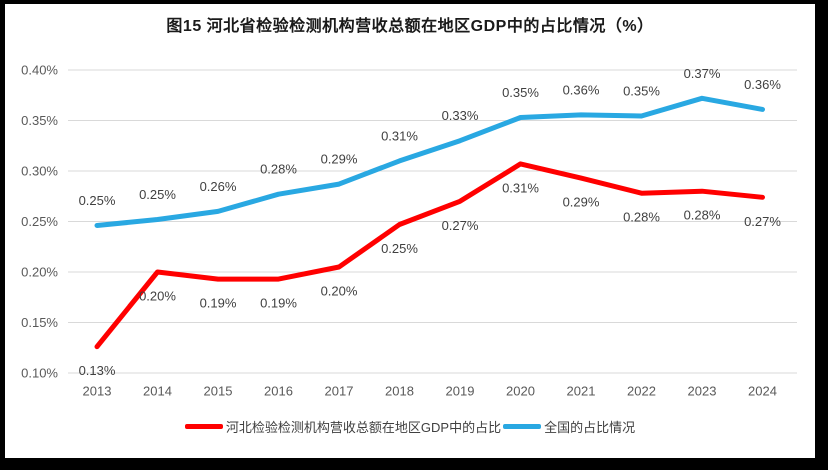 This screenshot has width=828, height=470. Describe the element at coordinates (39, 120) in the screenshot. I see `y-tick-label: 0.35%` at that location.